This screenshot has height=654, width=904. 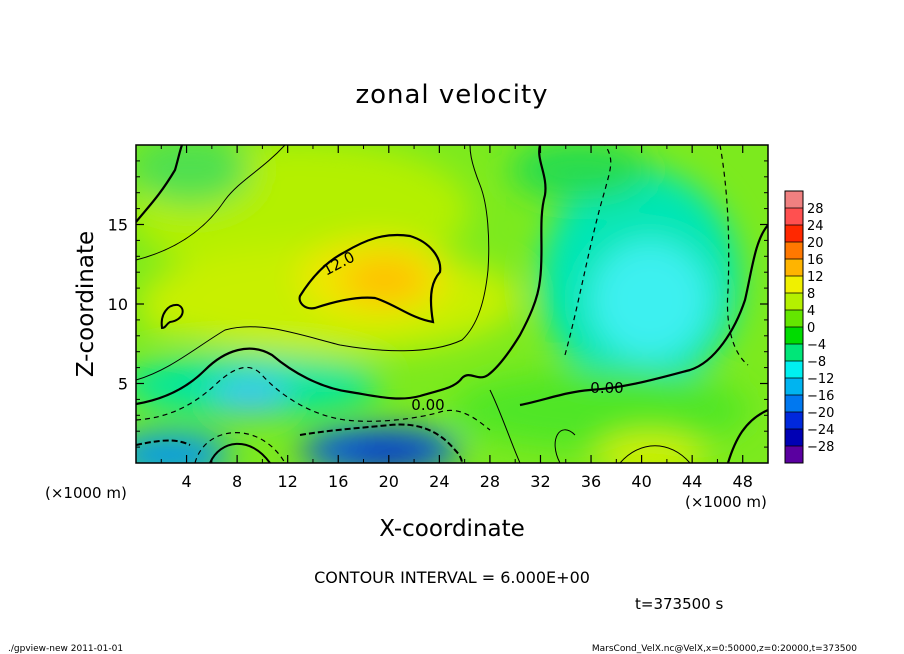 I want to click on footer-left: ./gpview-new 2011-01-01, so click(x=65, y=649).